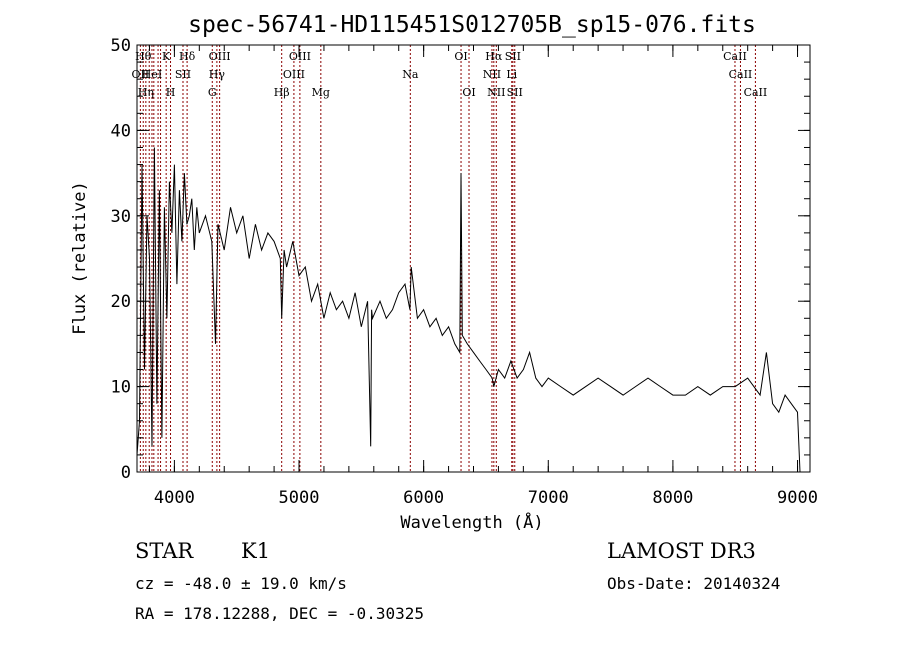 The image size is (900, 649). I want to click on spectral-line-label: Hθ, so click(143, 56).